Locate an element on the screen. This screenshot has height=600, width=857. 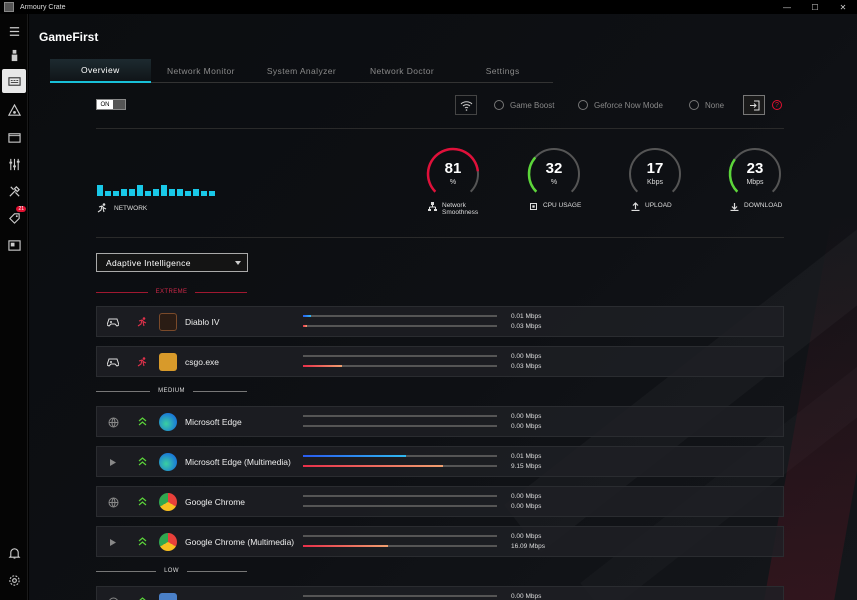
game-library-icon is located at coordinates (14, 137).